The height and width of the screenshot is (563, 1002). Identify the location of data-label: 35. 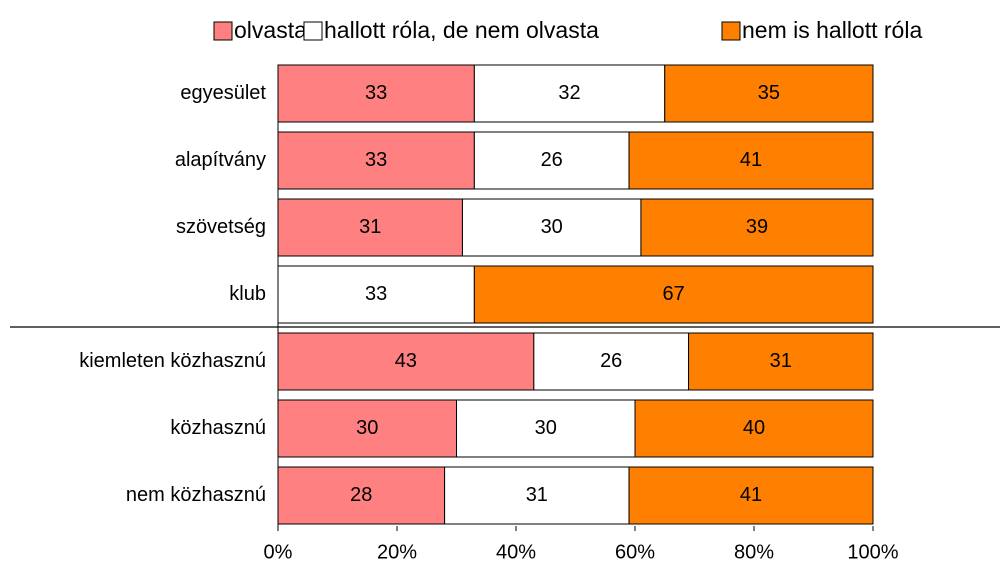
(769, 93).